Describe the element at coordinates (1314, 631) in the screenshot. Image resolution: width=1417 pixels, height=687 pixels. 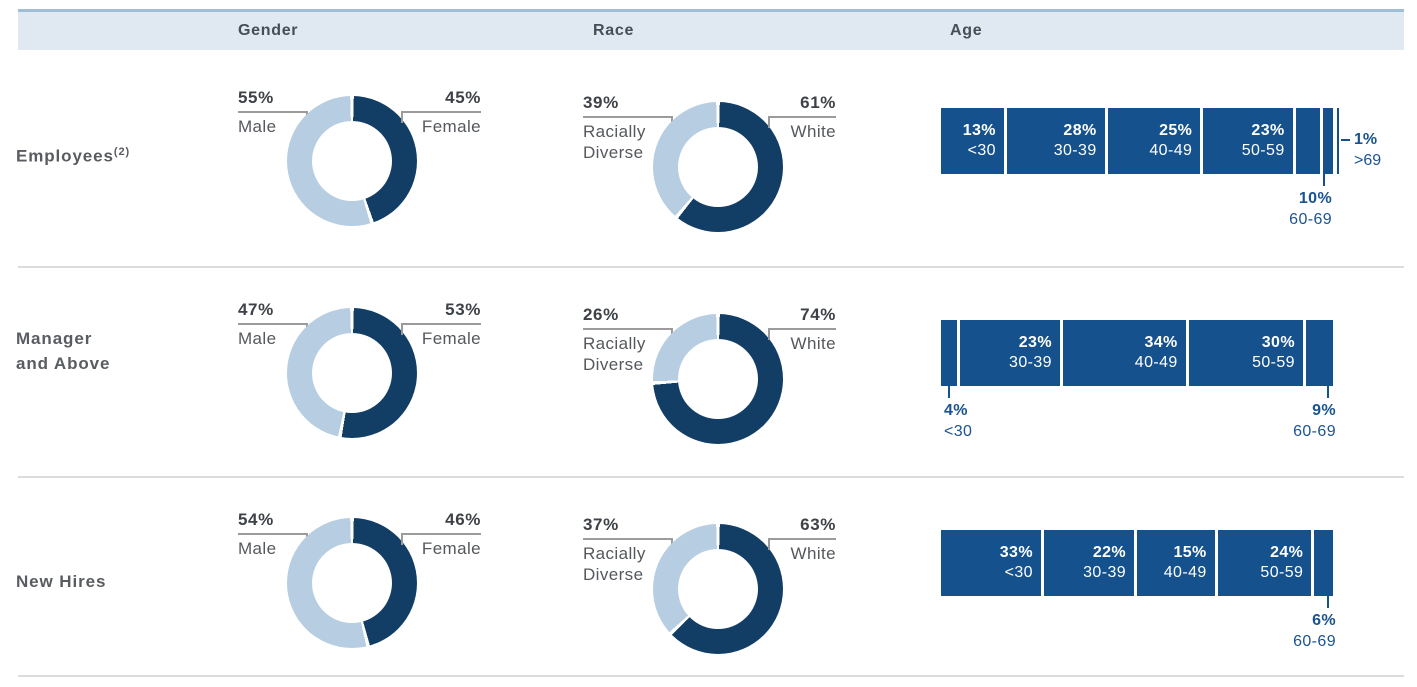
I see `age-outside-label-60-69: 6% 60-69` at that location.